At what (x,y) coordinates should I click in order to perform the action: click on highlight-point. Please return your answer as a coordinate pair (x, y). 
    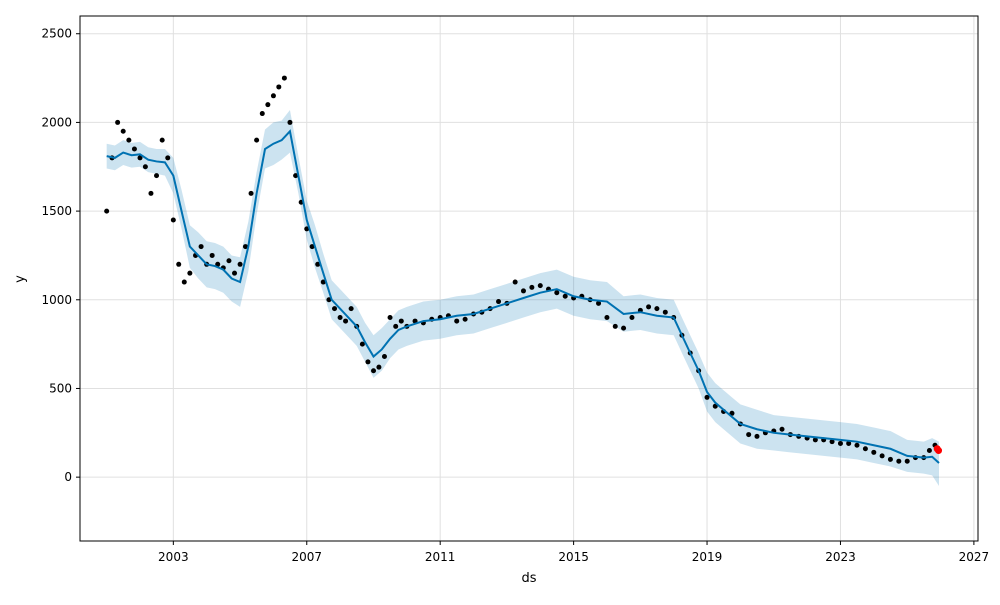
    Looking at the image, I should click on (939, 451).